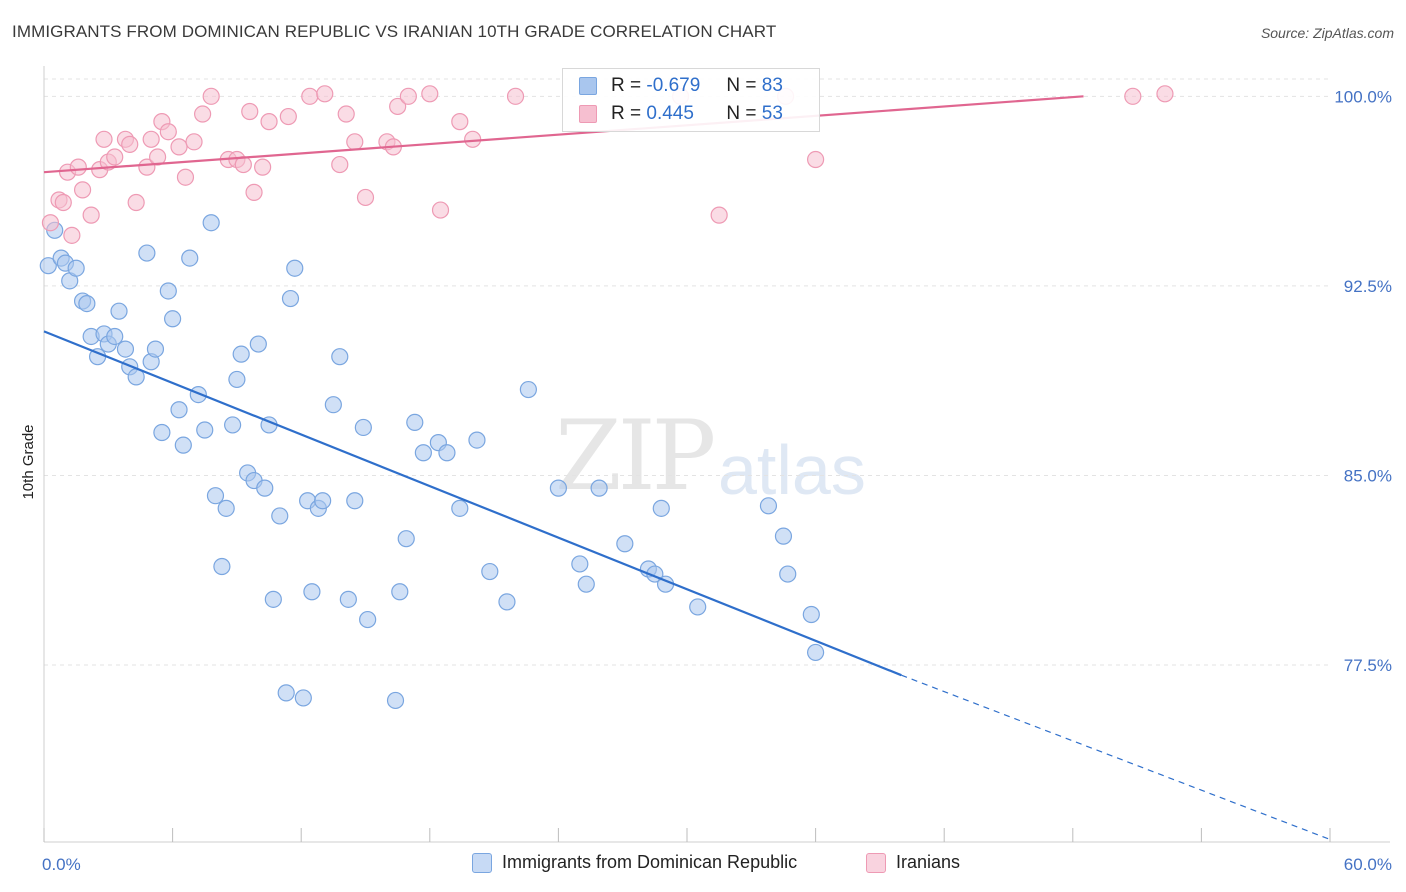 The width and height of the screenshot is (1406, 892). What do you see at coordinates (635, 456) in the screenshot?
I see `watermark-zip: ZIP` at bounding box center [635, 456].